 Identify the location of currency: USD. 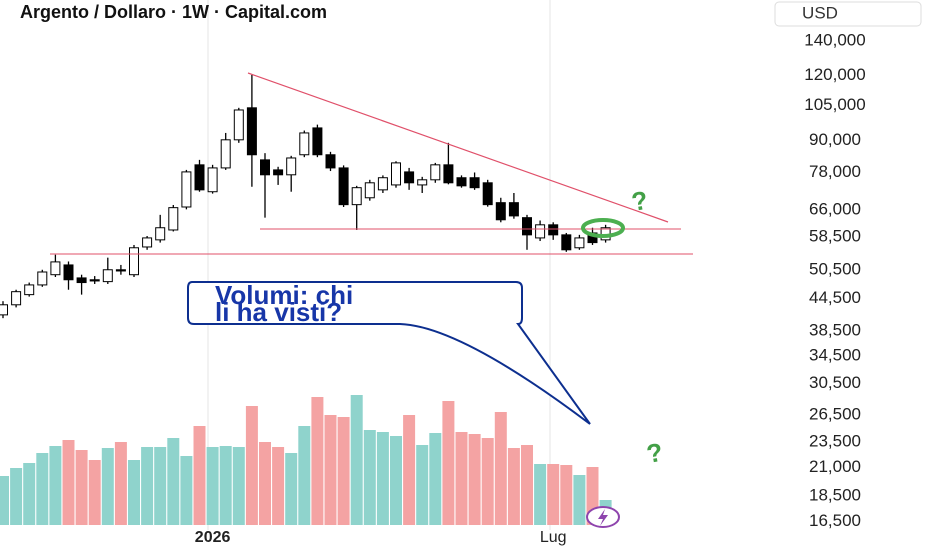
(820, 12).